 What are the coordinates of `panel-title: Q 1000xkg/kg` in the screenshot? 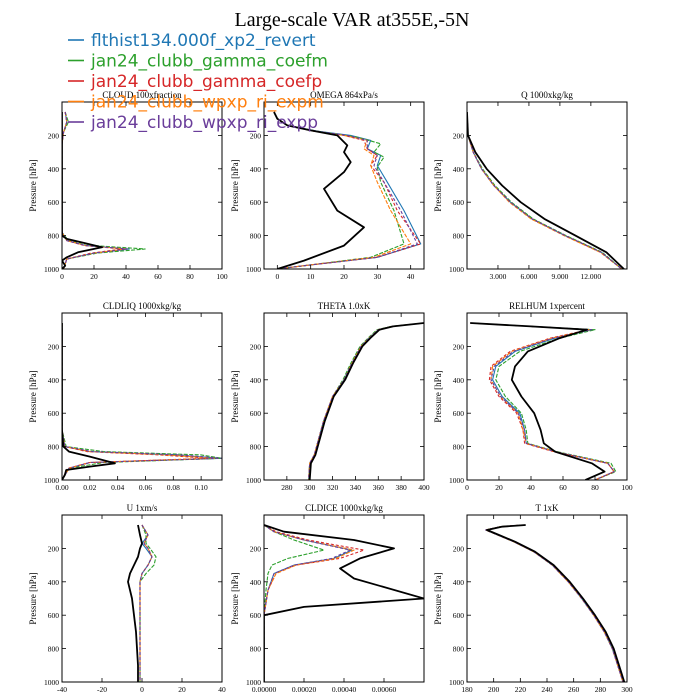 It's located at (547, 95).